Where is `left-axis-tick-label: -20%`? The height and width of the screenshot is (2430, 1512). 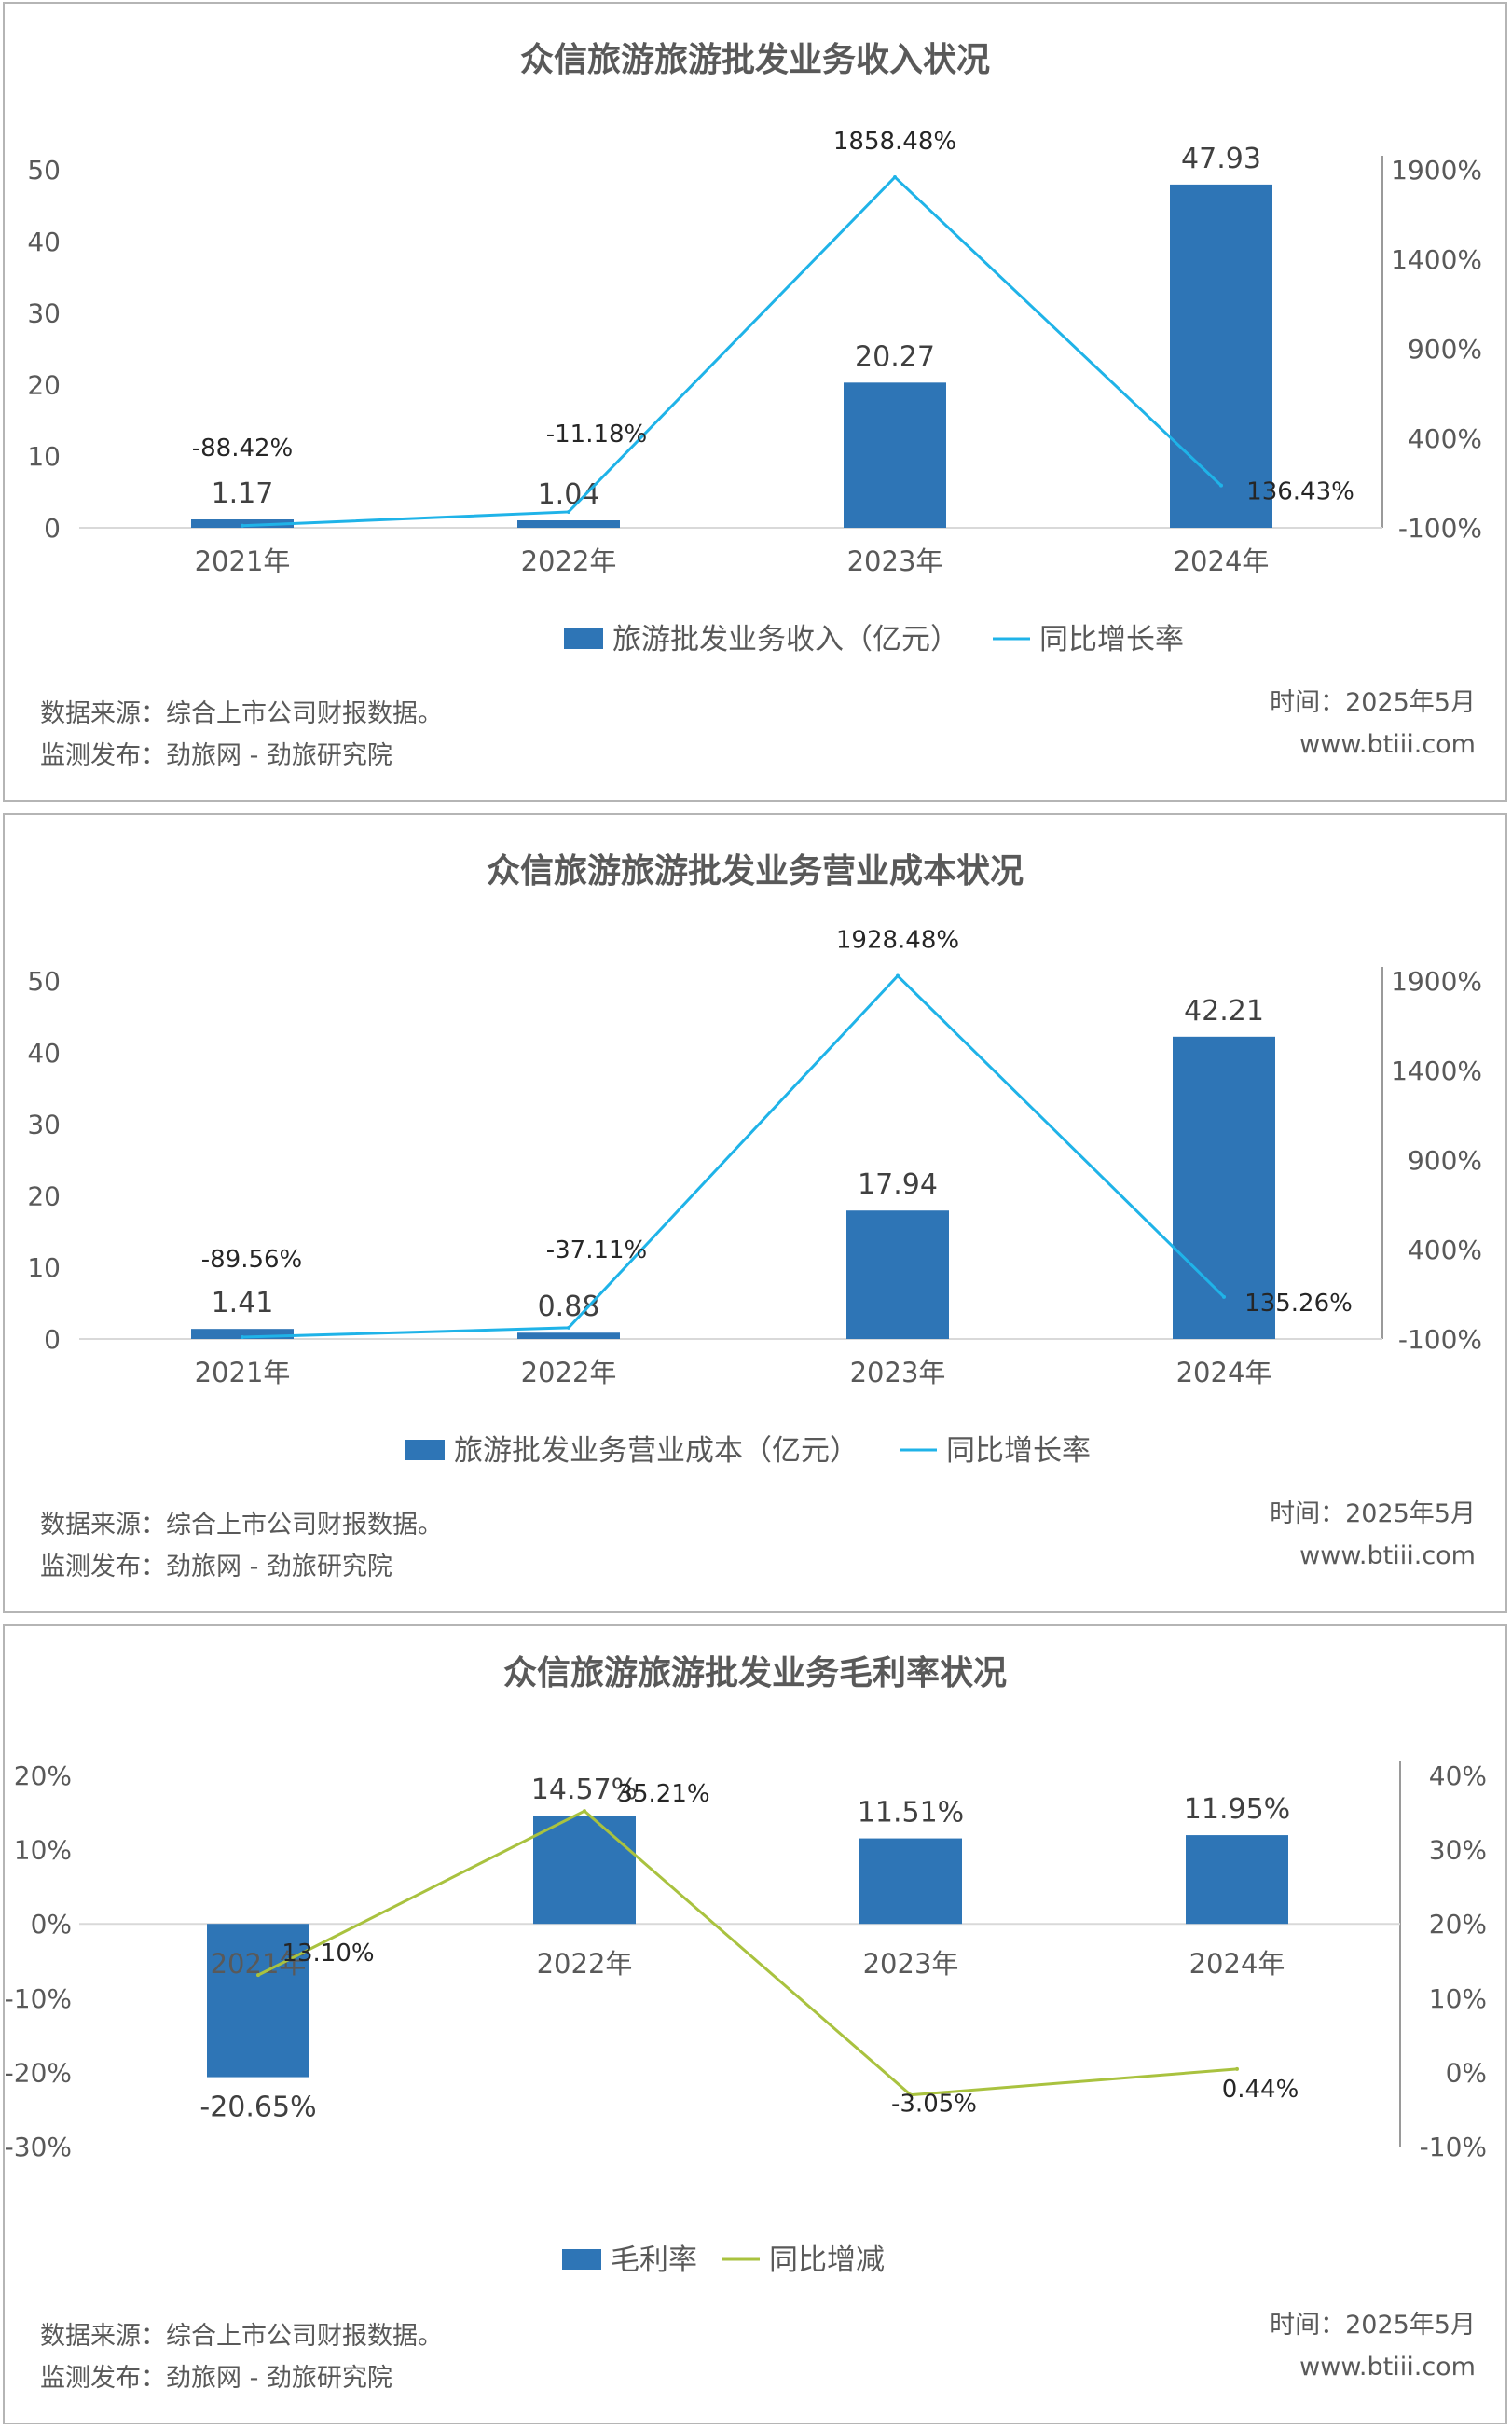 left-axis-tick-label: -20% is located at coordinates (38, 2073).